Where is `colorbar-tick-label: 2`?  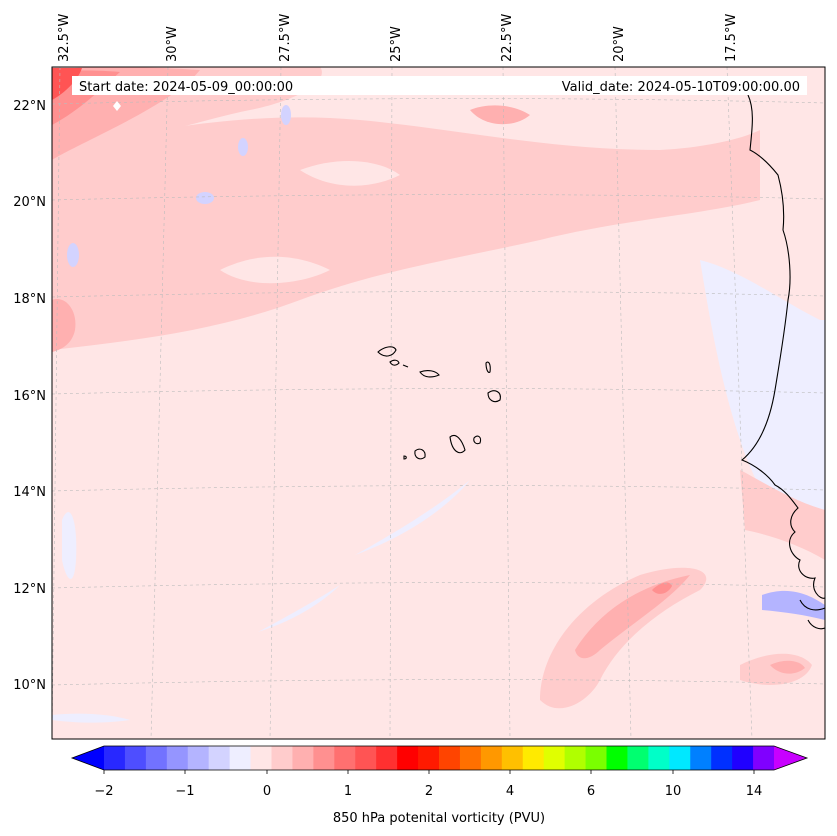
colorbar-tick-label: 2 is located at coordinates (429, 791).